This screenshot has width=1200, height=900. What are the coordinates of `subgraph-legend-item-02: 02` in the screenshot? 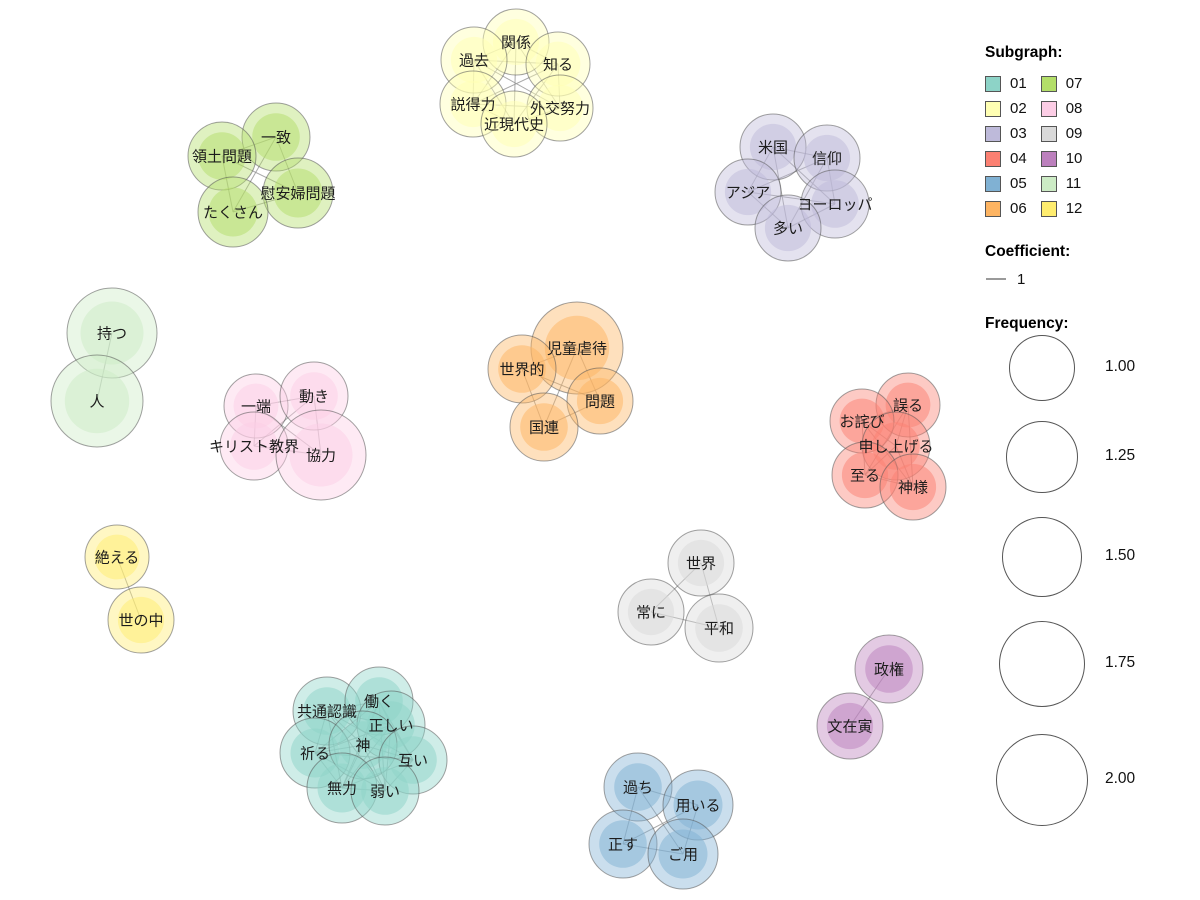 It's located at (1006, 108).